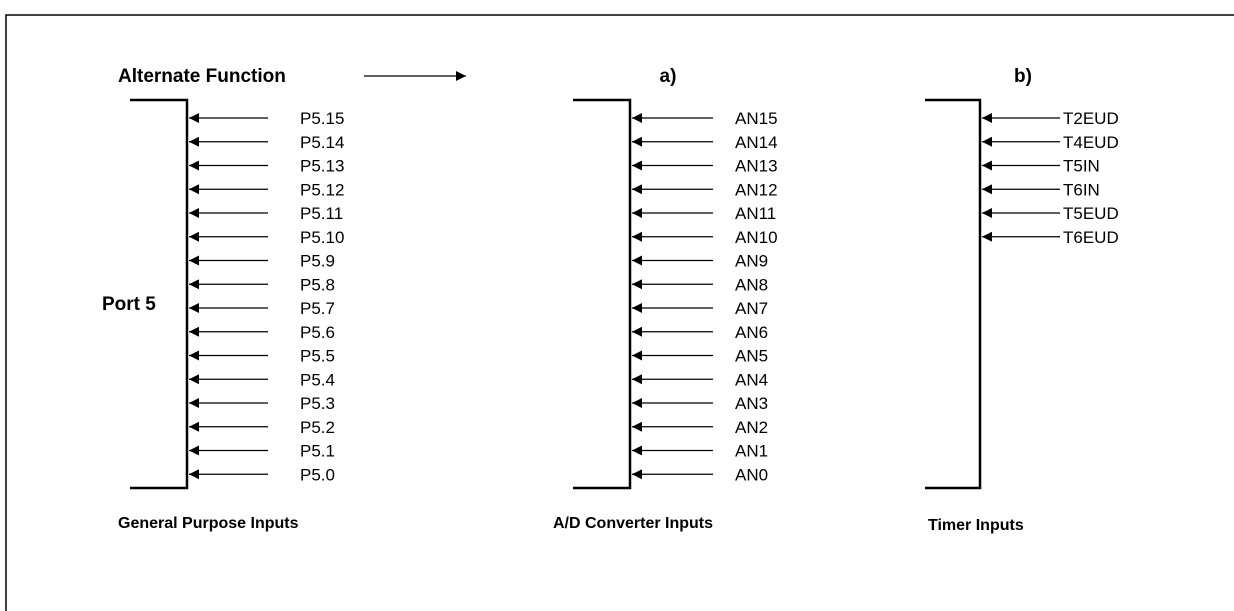 The width and height of the screenshot is (1234, 611). I want to click on port-pin-label: P5.11, so click(321, 213).